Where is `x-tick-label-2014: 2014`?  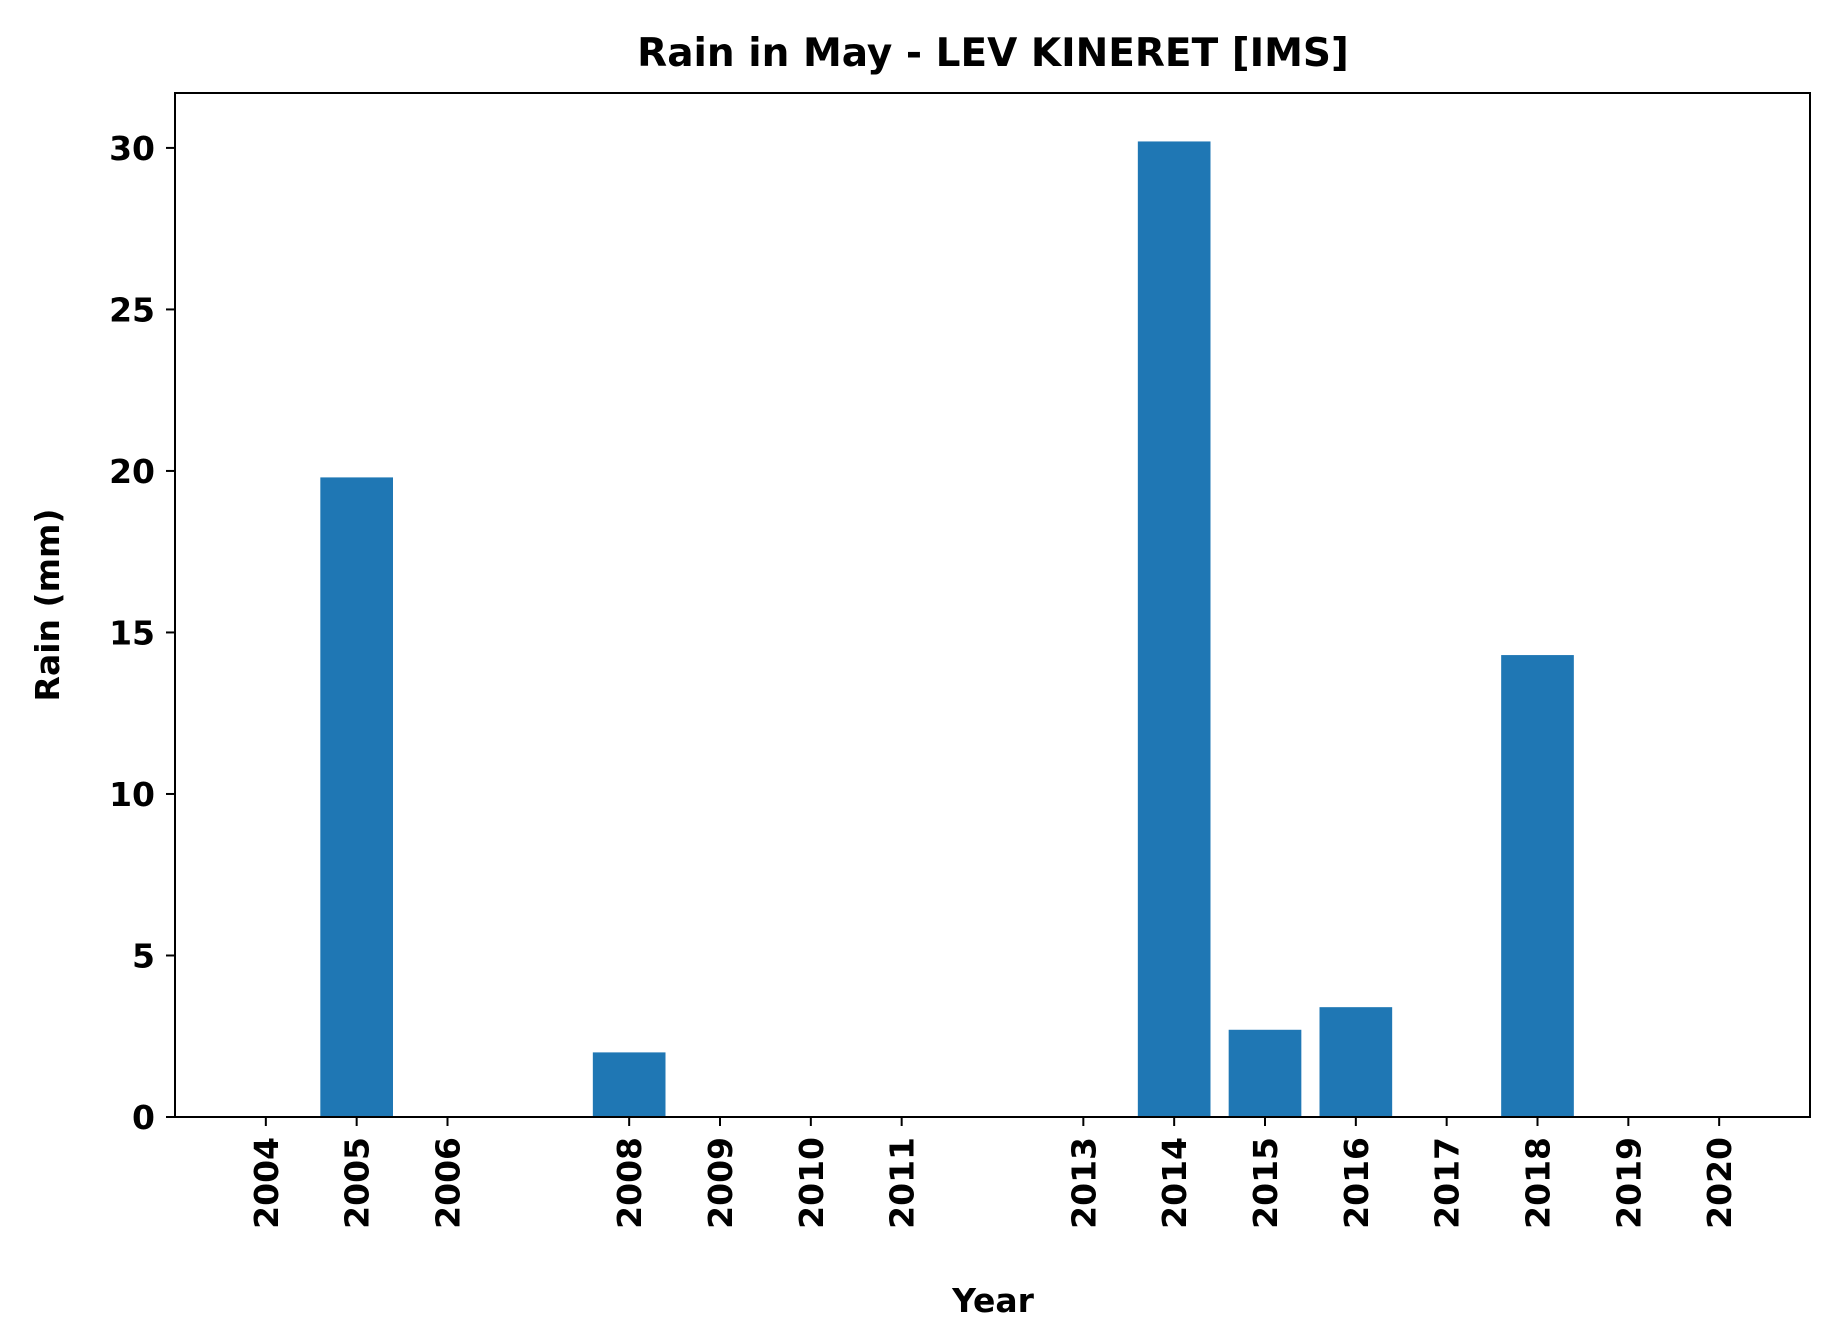 x-tick-label-2014: 2014 is located at coordinates (1174, 1183).